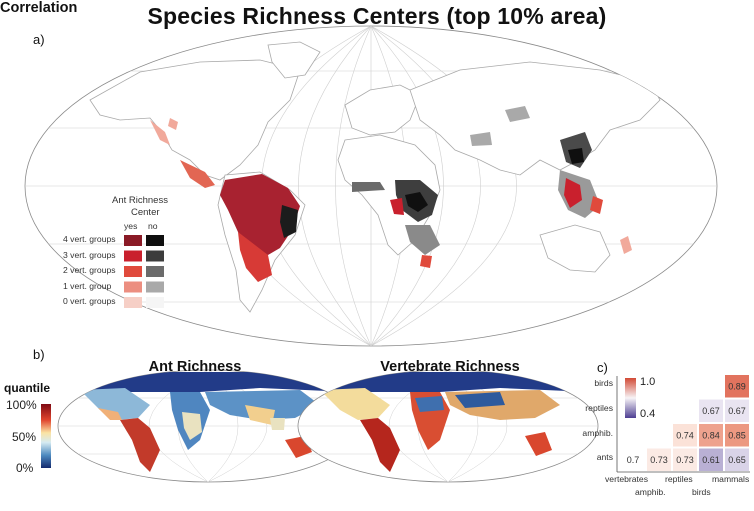 The height and width of the screenshot is (511, 754). I want to click on legend-heading: Ant Richness, so click(140, 200).